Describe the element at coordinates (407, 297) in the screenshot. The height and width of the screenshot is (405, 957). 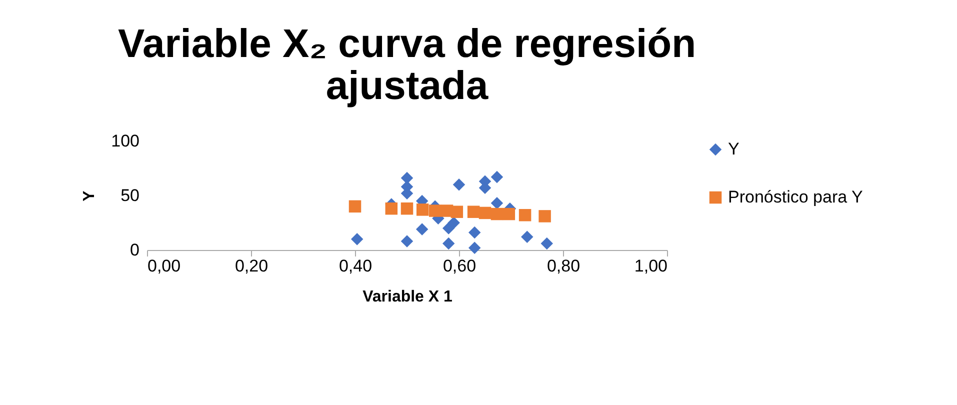
I see `x-axis-title: Variable X 1` at that location.